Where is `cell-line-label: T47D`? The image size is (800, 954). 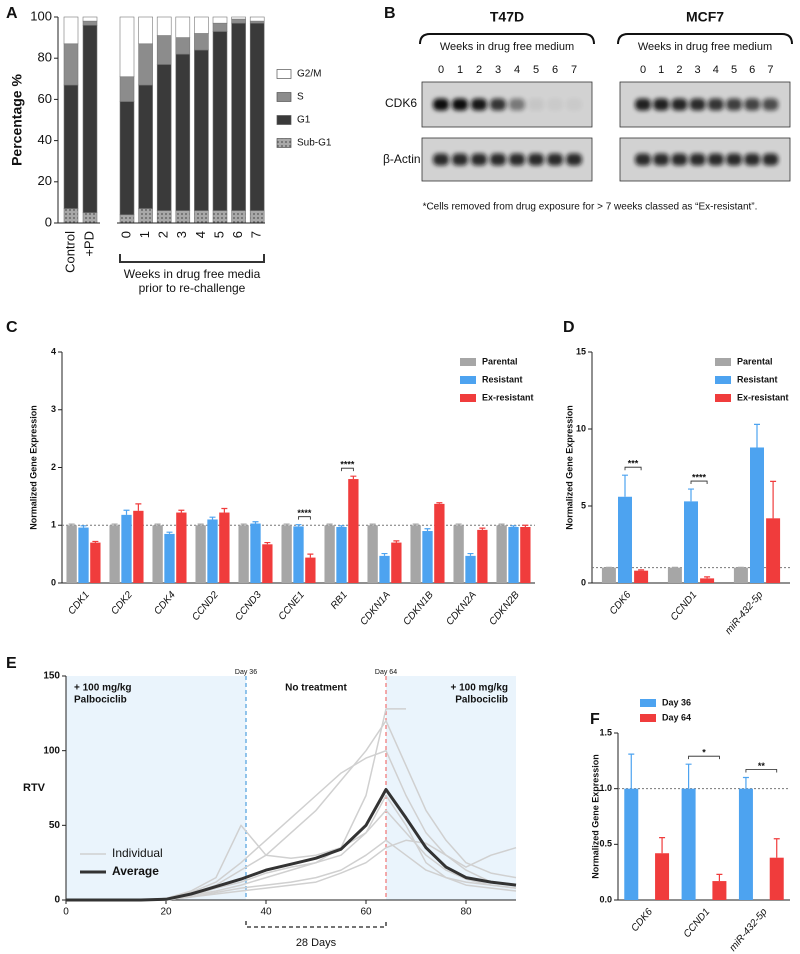
cell-line-label: T47D is located at coordinates (507, 17).